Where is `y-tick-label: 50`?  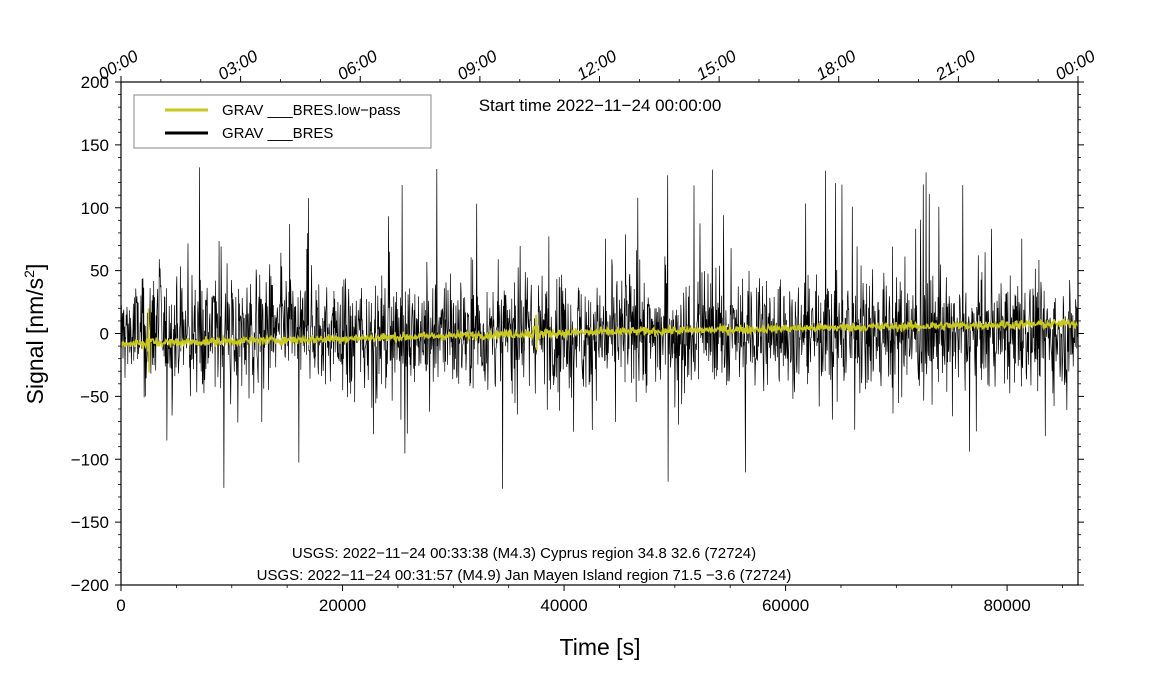 y-tick-label: 50 is located at coordinates (99, 271).